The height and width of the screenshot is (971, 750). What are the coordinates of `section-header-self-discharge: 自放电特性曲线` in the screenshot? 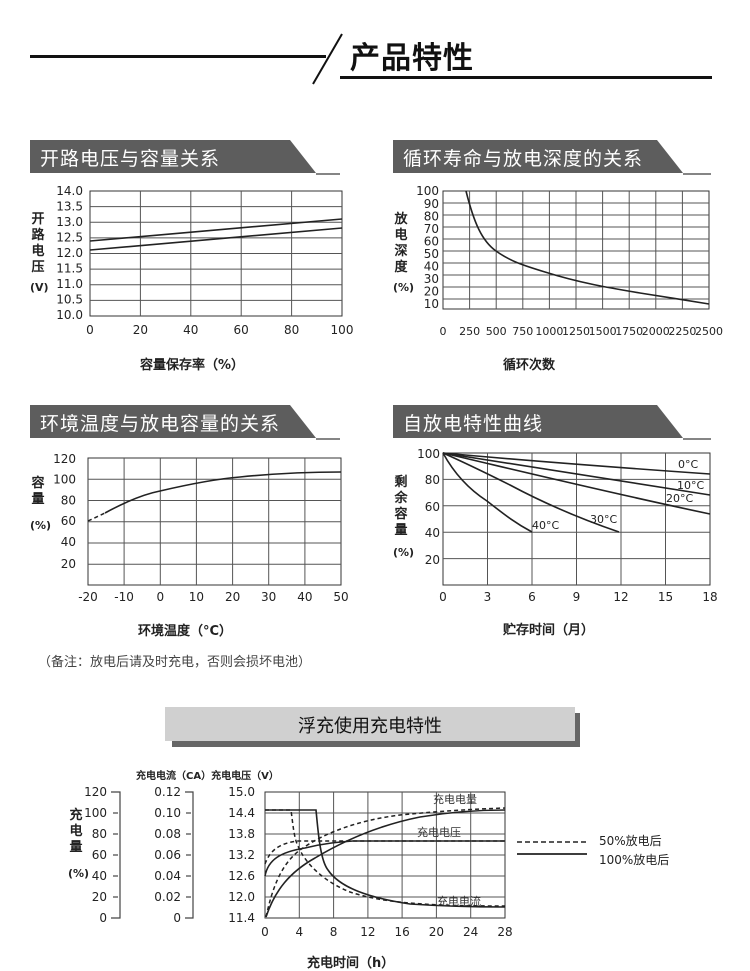 It's located at (553, 423).